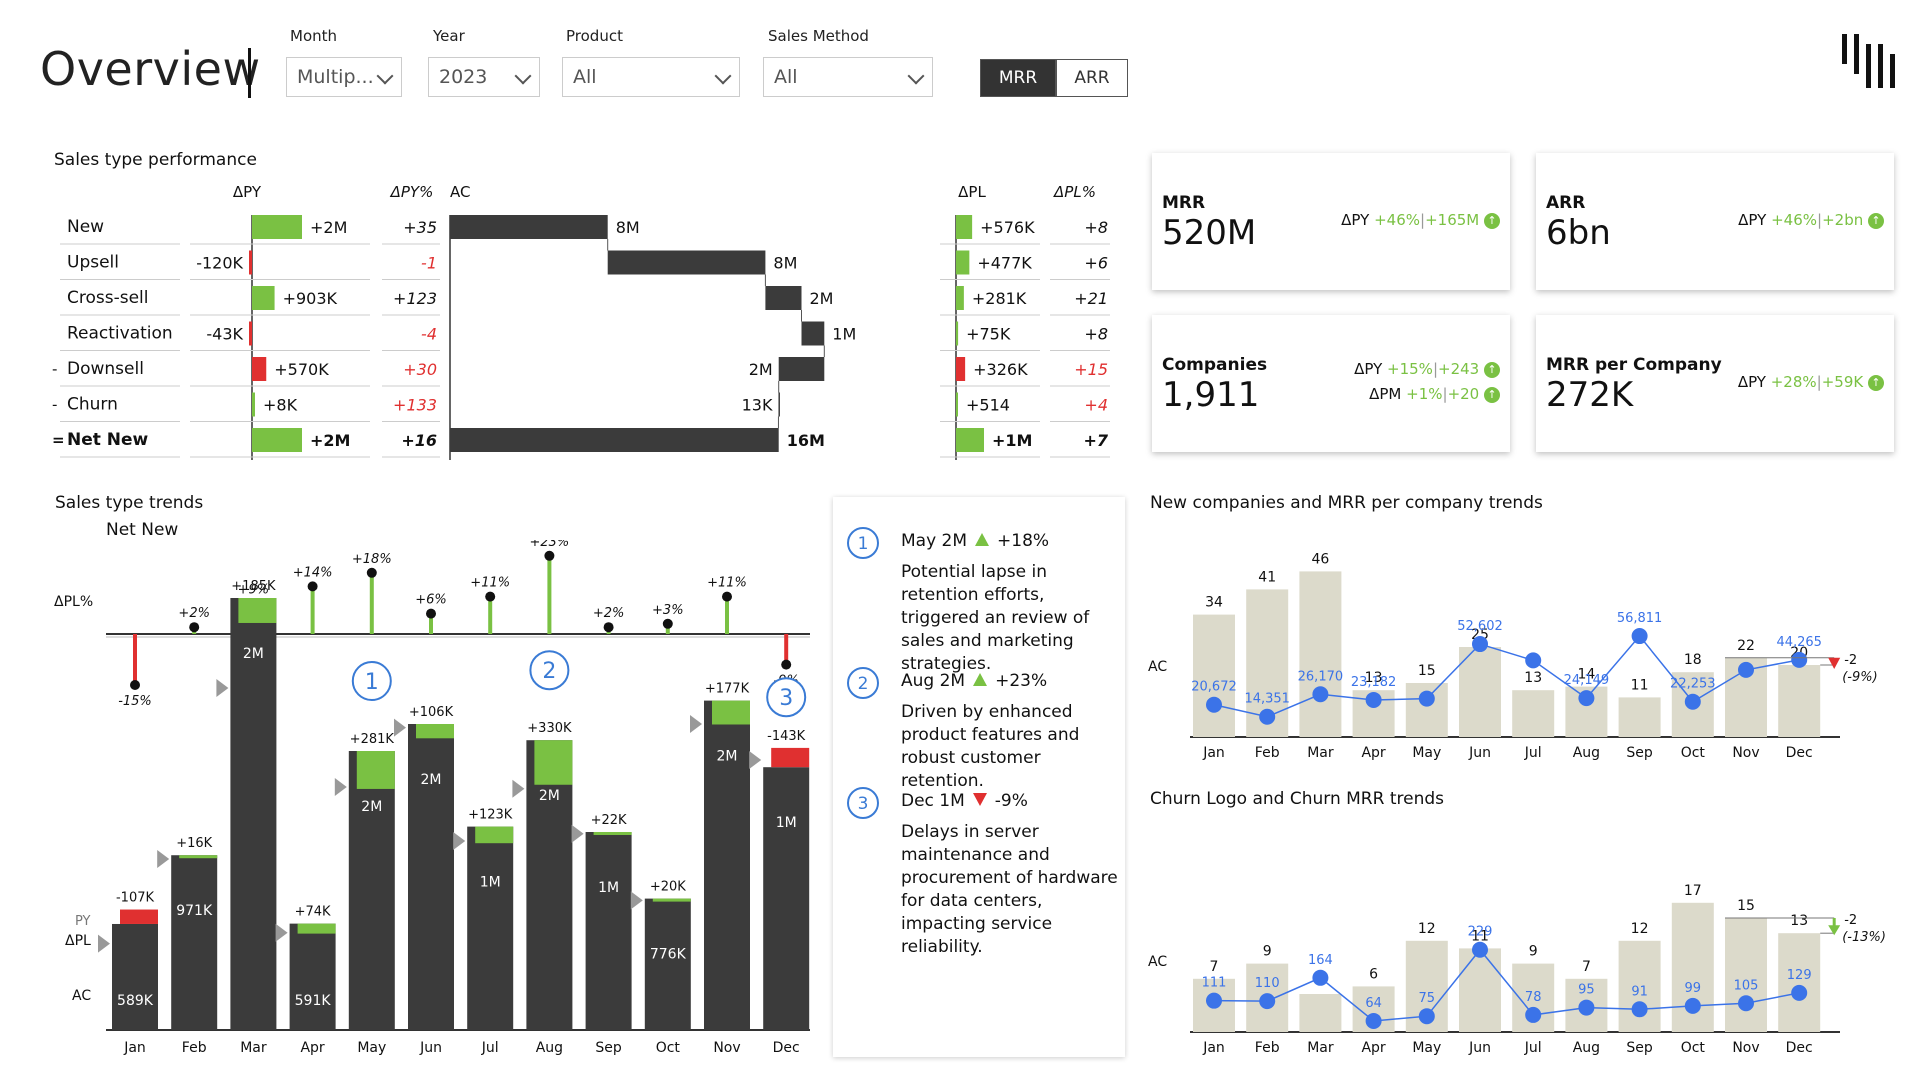 This screenshot has width=1920, height=1080. Describe the element at coordinates (1157, 962) in the screenshot. I see `ac-row-label: AC` at that location.